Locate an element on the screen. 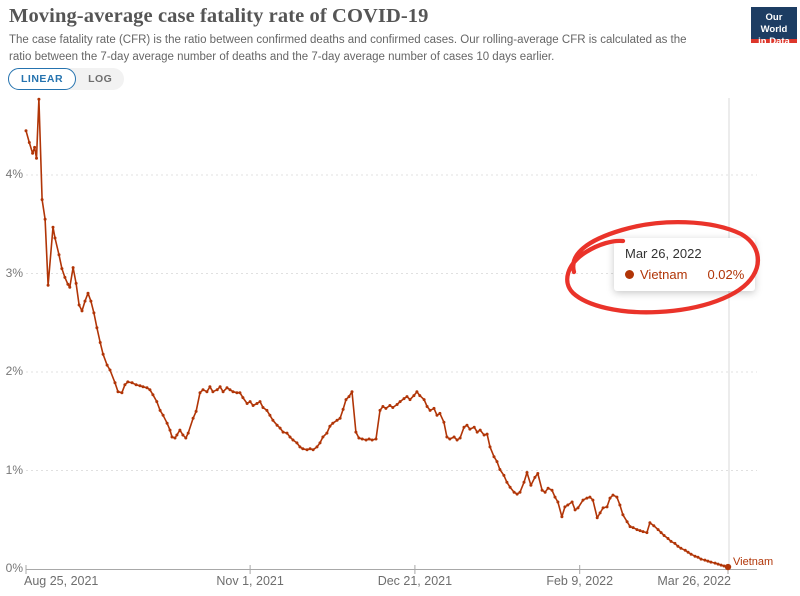 The image size is (800, 596). series-color-dot-icon is located at coordinates (629, 274).